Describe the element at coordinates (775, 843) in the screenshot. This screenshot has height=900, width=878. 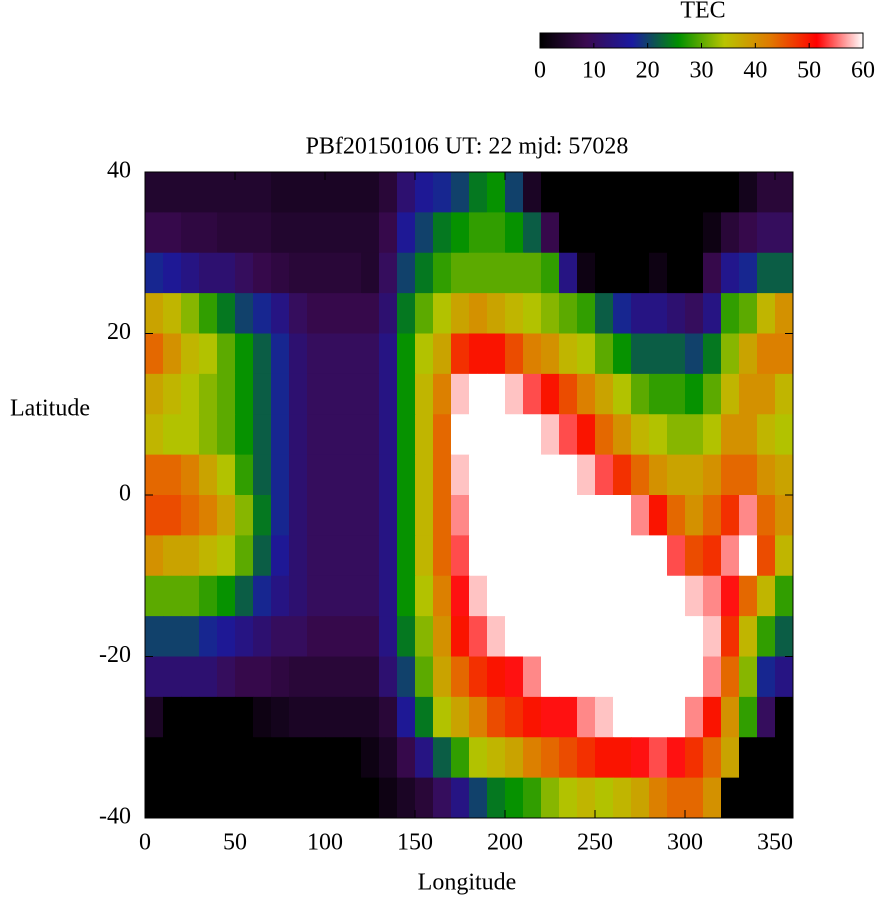
I see `x-tick-label: 350` at that location.